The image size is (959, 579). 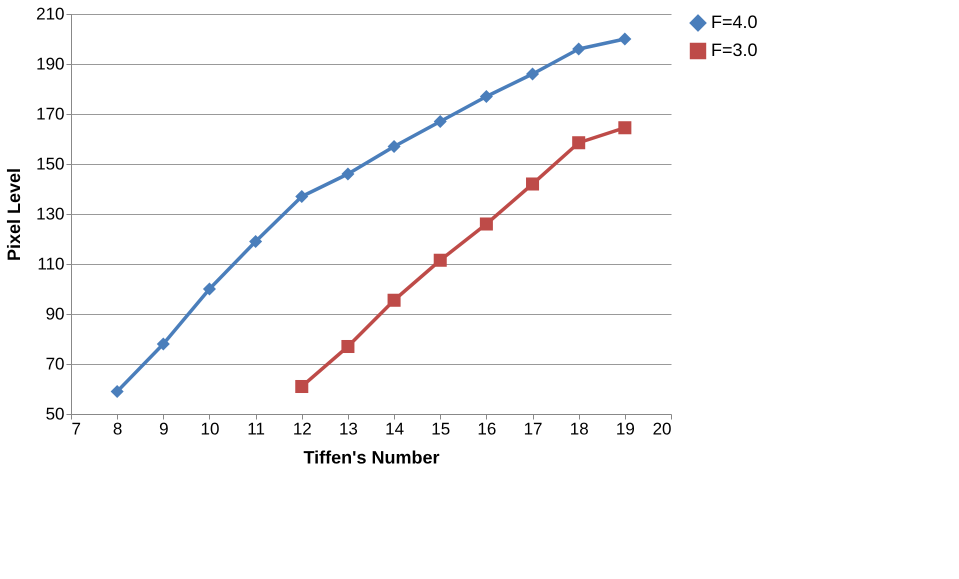 What do you see at coordinates (734, 50) in the screenshot?
I see `legend-label: F=3.0` at bounding box center [734, 50].